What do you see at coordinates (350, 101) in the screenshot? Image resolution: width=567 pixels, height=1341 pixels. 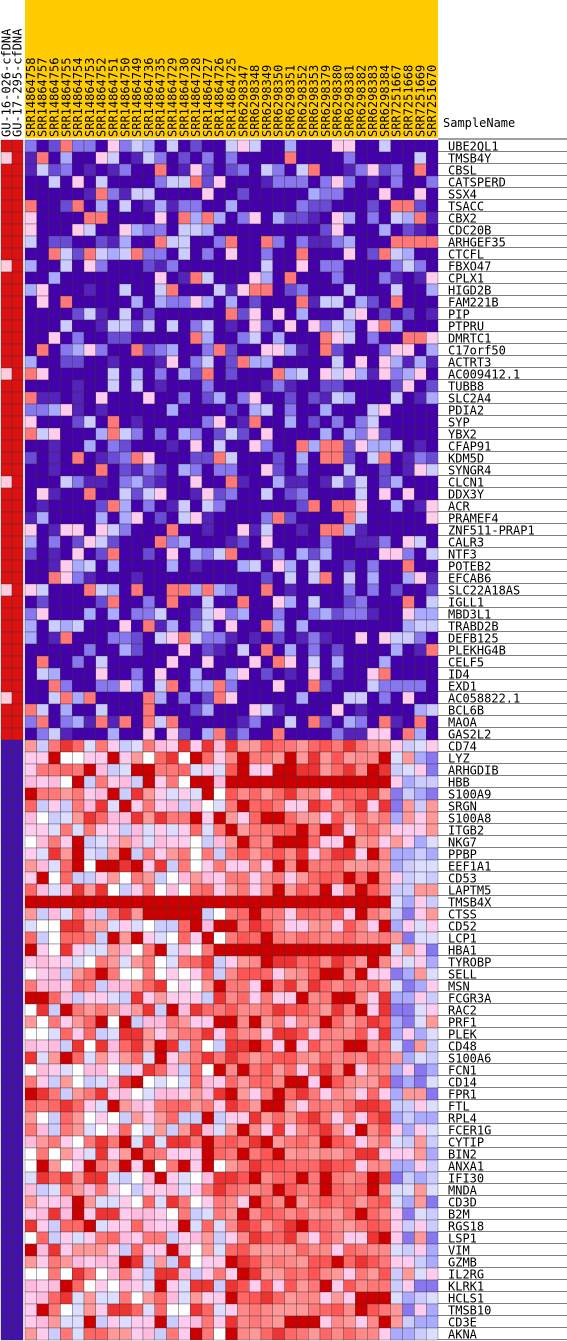 I see `sample-label: SRR6298381` at bounding box center [350, 101].